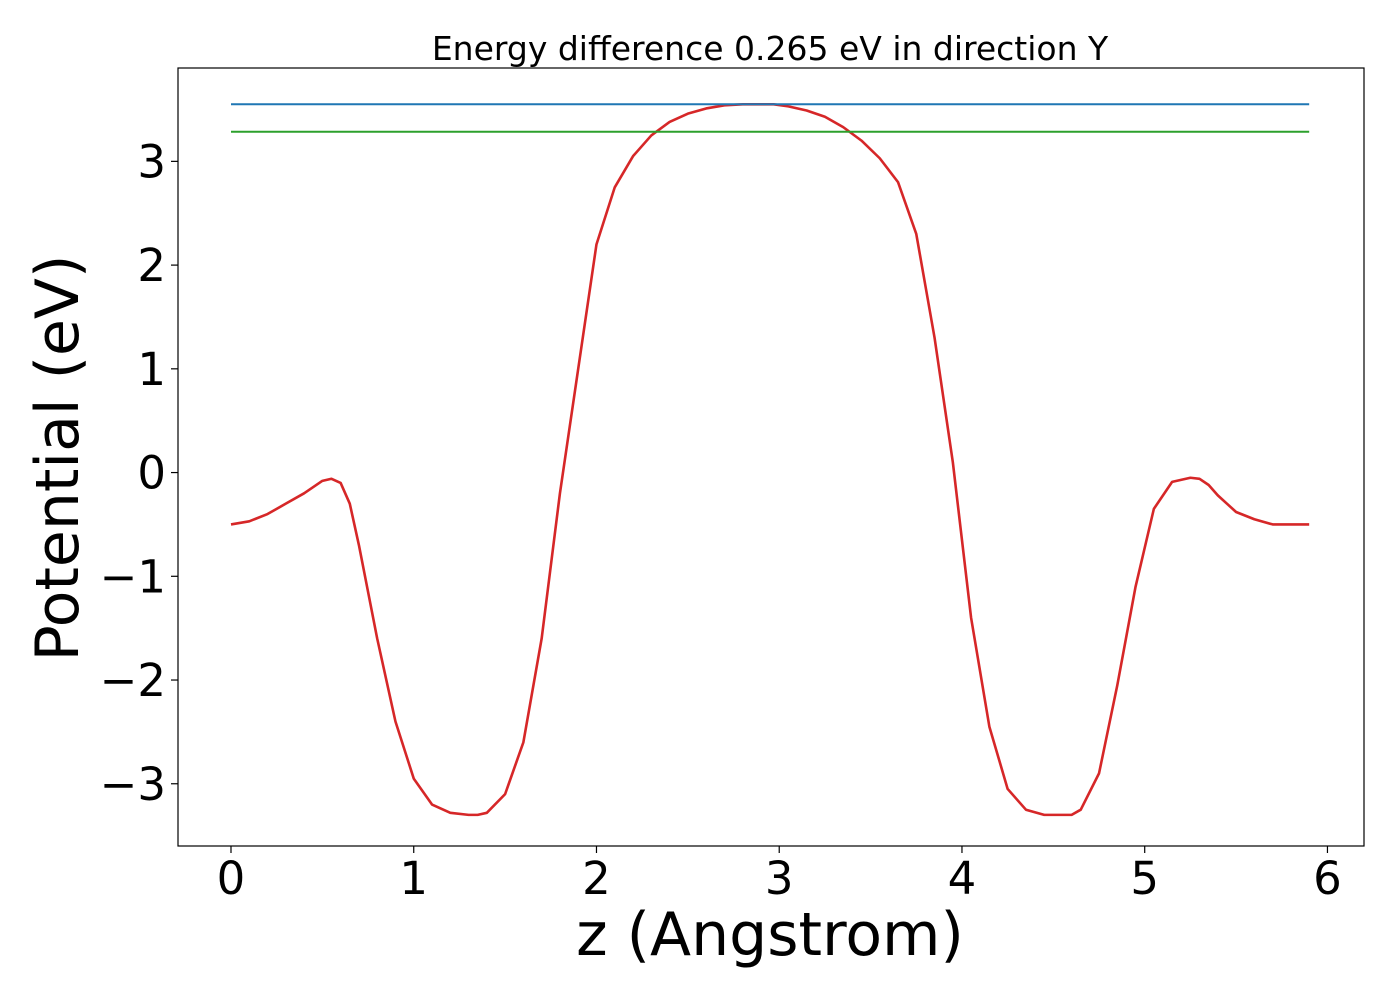 The height and width of the screenshot is (1000, 1400). I want to click on y-tick-label: −1, so click(133, 576).